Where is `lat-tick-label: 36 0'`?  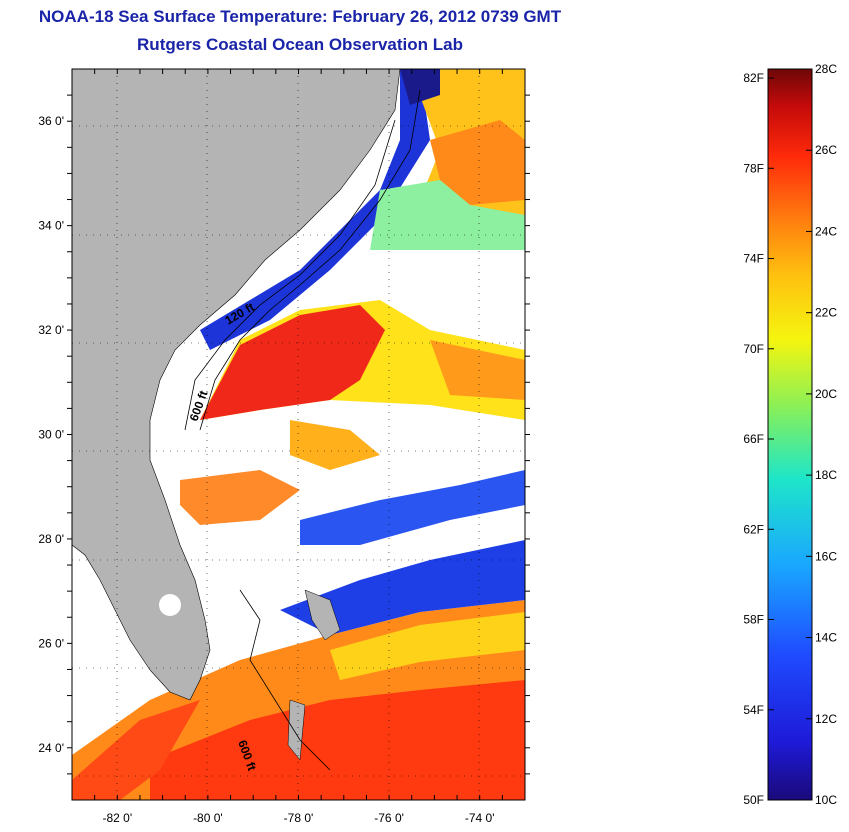
lat-tick-label: 36 0' is located at coordinates (51, 121).